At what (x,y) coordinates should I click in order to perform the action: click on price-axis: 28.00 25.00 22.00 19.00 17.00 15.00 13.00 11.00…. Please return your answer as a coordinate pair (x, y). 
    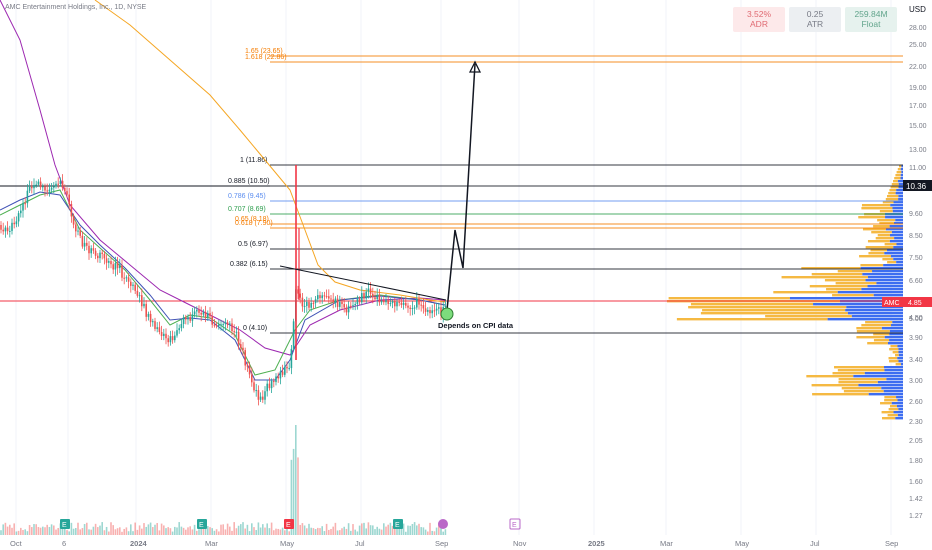
    Looking at the image, I should click on (907, 272).